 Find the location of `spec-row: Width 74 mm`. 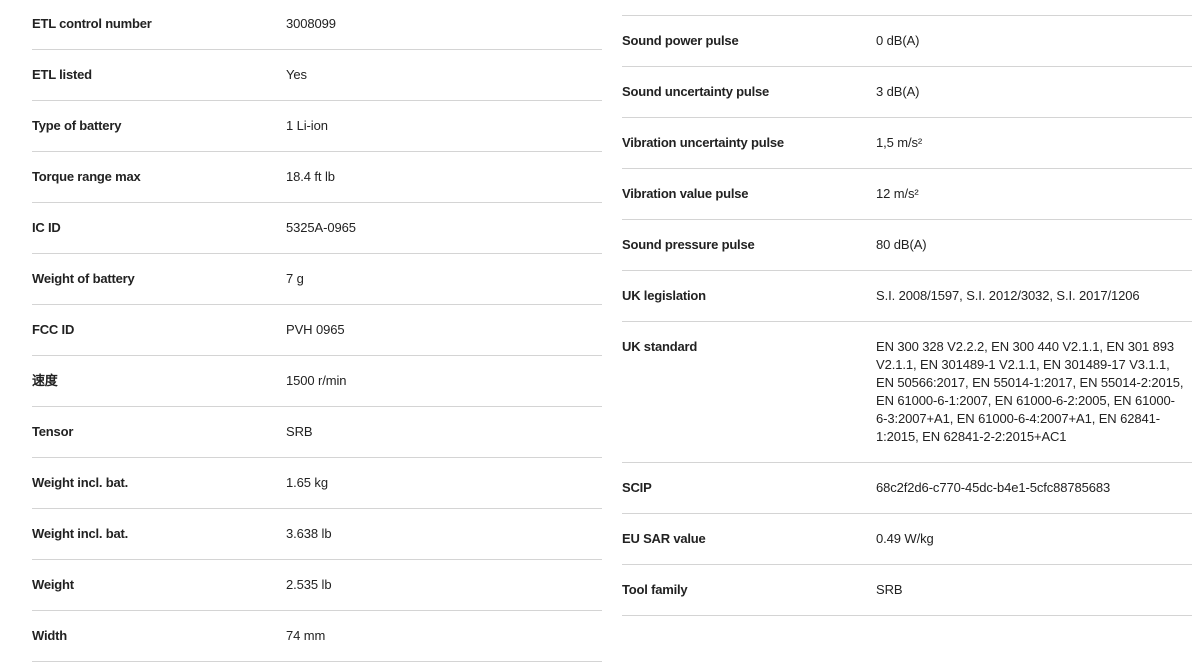

spec-row: Width 74 mm is located at coordinates (317, 636).